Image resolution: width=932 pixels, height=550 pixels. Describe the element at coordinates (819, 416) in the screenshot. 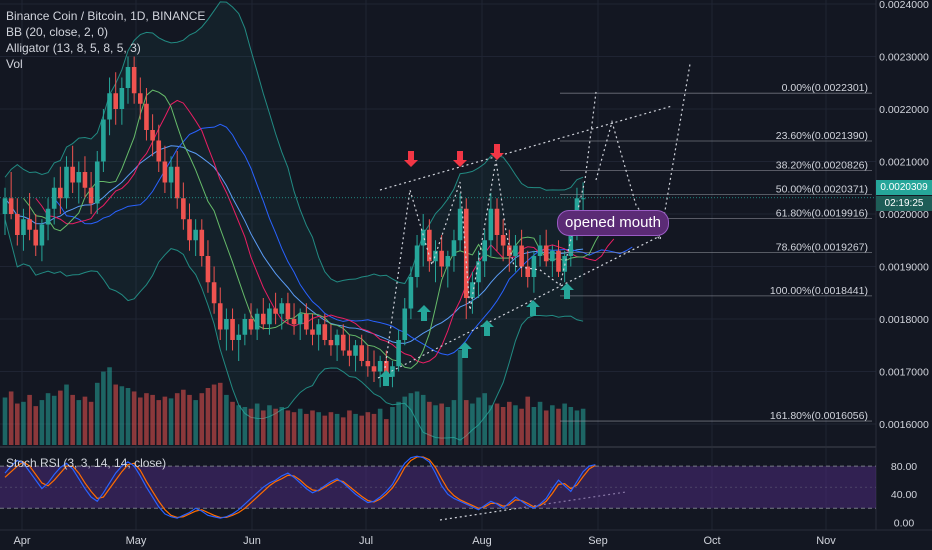

I see `fib-label: 161.80%(0.0016056)` at that location.